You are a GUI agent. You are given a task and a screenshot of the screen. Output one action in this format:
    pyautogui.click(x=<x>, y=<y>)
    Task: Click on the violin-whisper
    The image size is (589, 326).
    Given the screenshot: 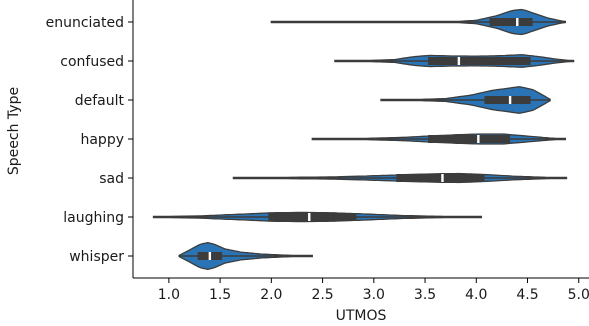 What is the action you would take?
    pyautogui.click(x=245, y=256)
    